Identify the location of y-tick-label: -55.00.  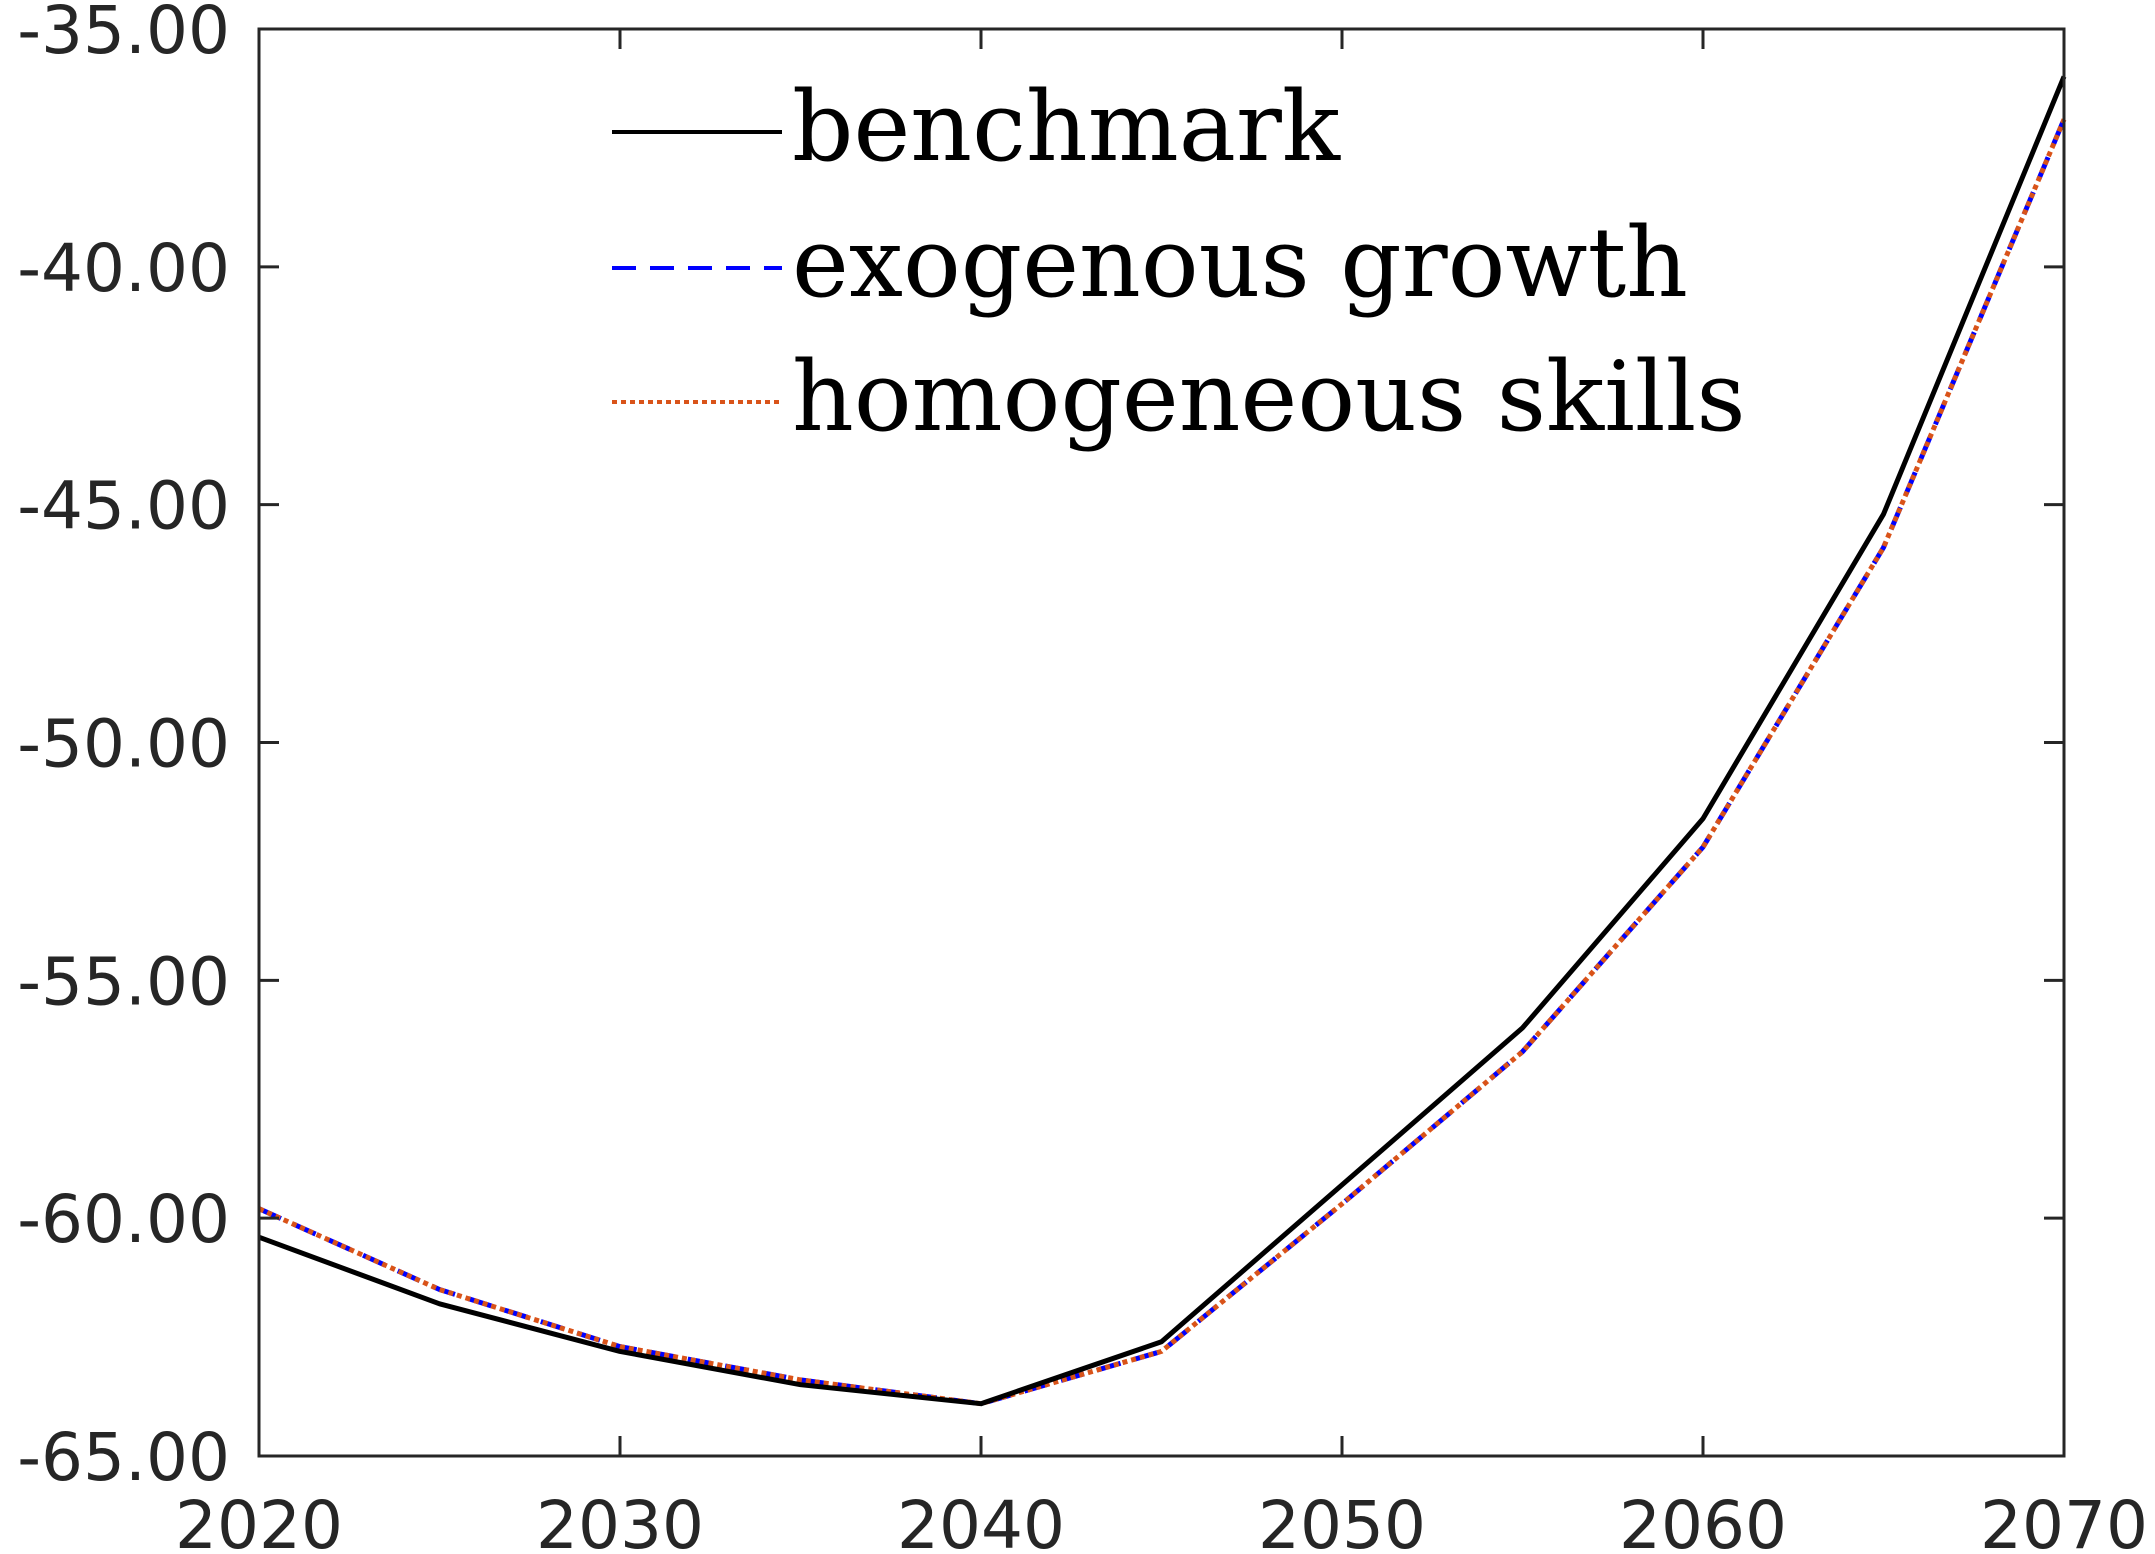
(123, 981).